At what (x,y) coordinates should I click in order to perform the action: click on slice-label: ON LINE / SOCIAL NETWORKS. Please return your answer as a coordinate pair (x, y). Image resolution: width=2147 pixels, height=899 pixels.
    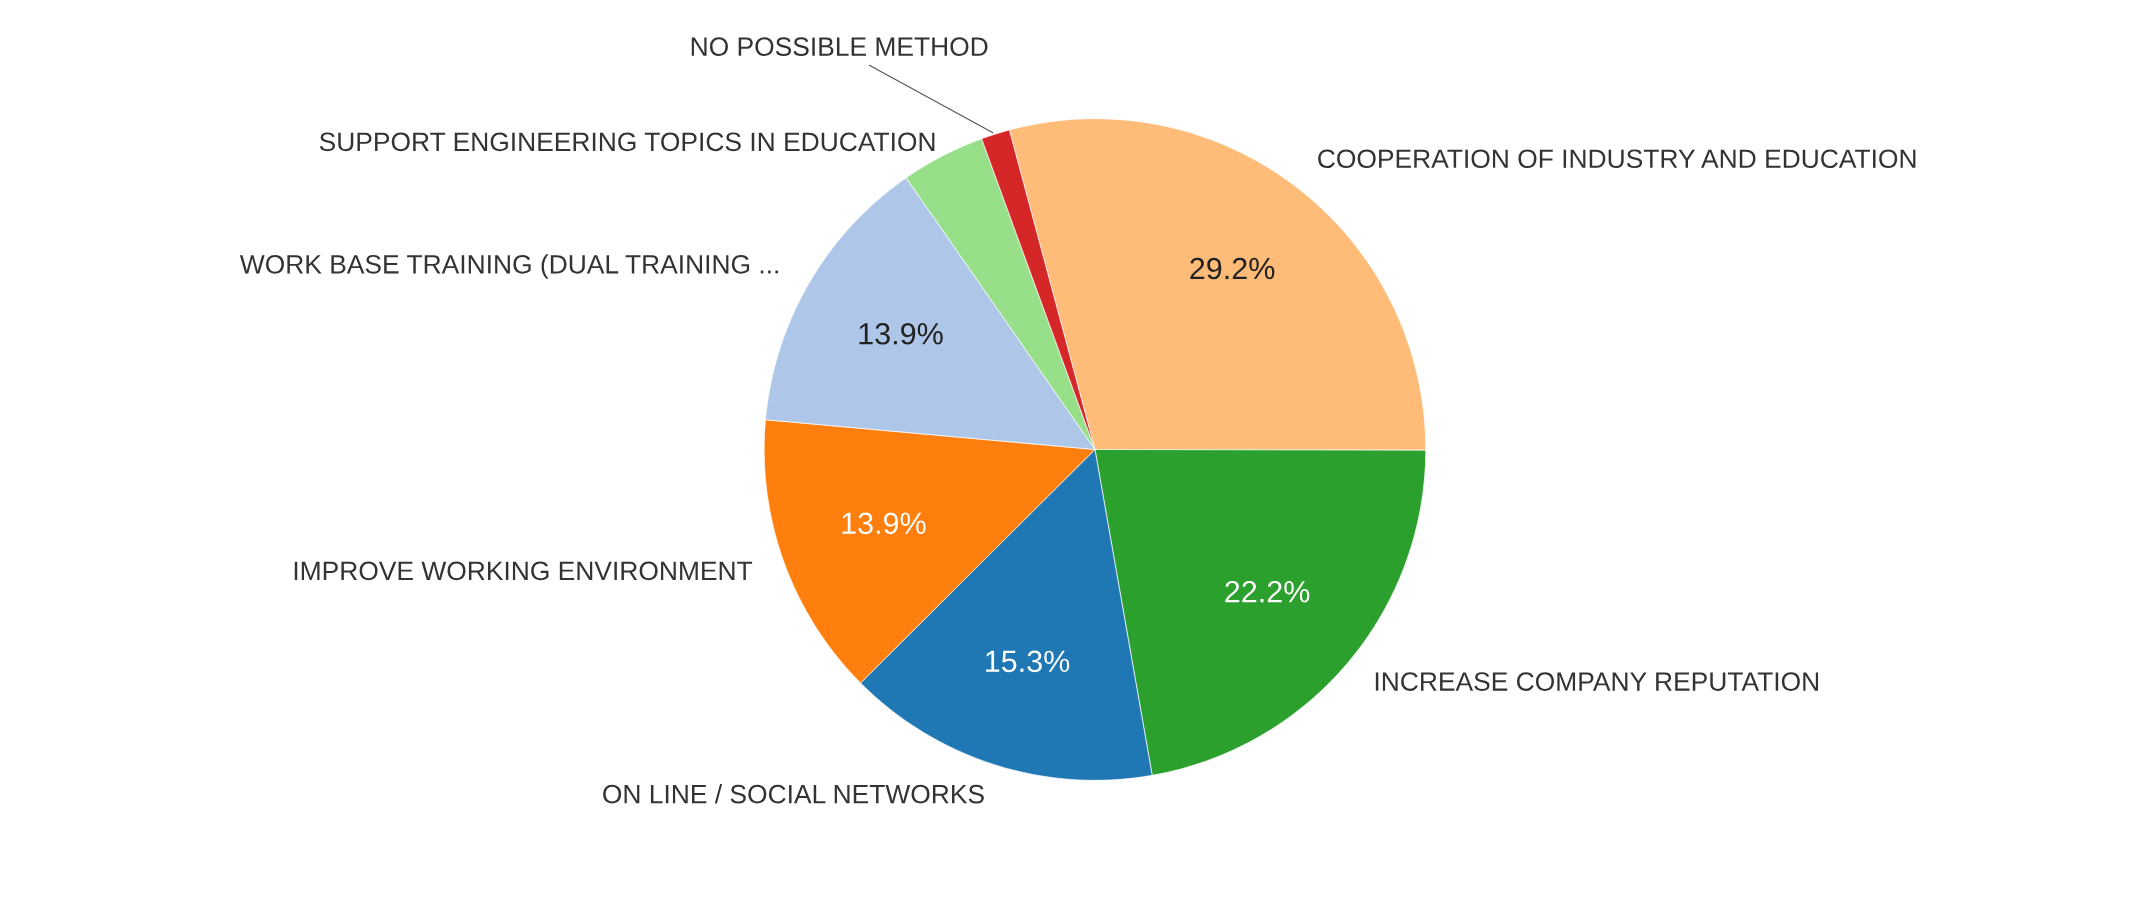
    Looking at the image, I should click on (793, 794).